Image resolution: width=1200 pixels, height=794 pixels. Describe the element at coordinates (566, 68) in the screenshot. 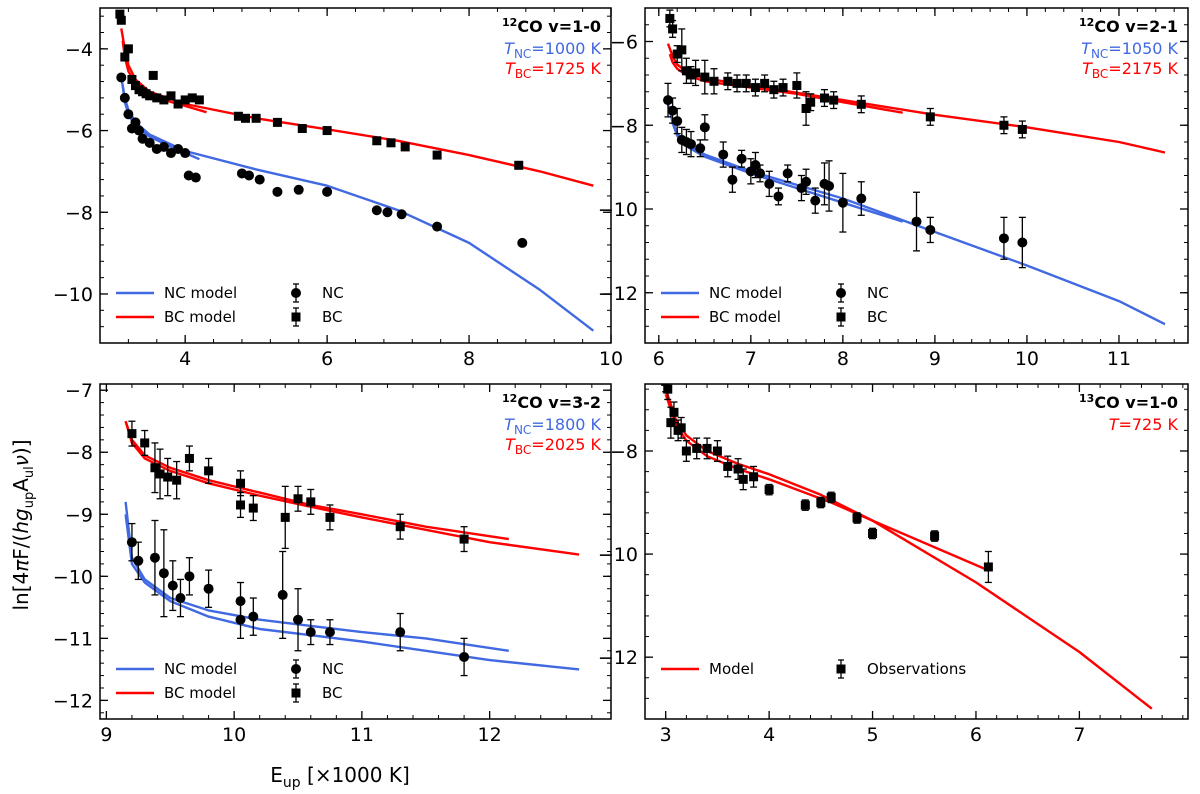

I see `temperature-value: =1725 K` at that location.